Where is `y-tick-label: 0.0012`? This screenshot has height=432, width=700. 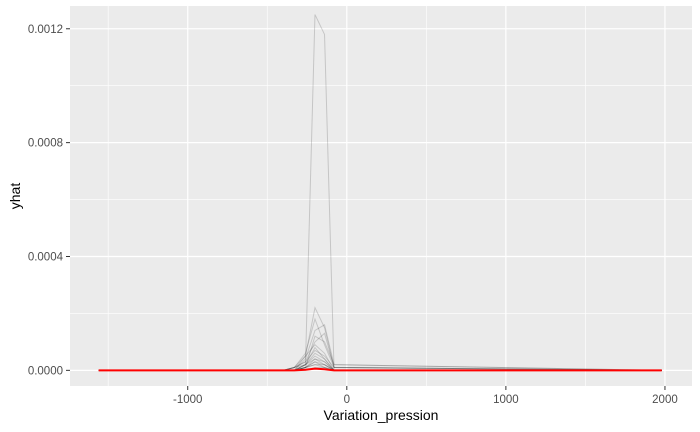 y-tick-label: 0.0012 is located at coordinates (45, 30).